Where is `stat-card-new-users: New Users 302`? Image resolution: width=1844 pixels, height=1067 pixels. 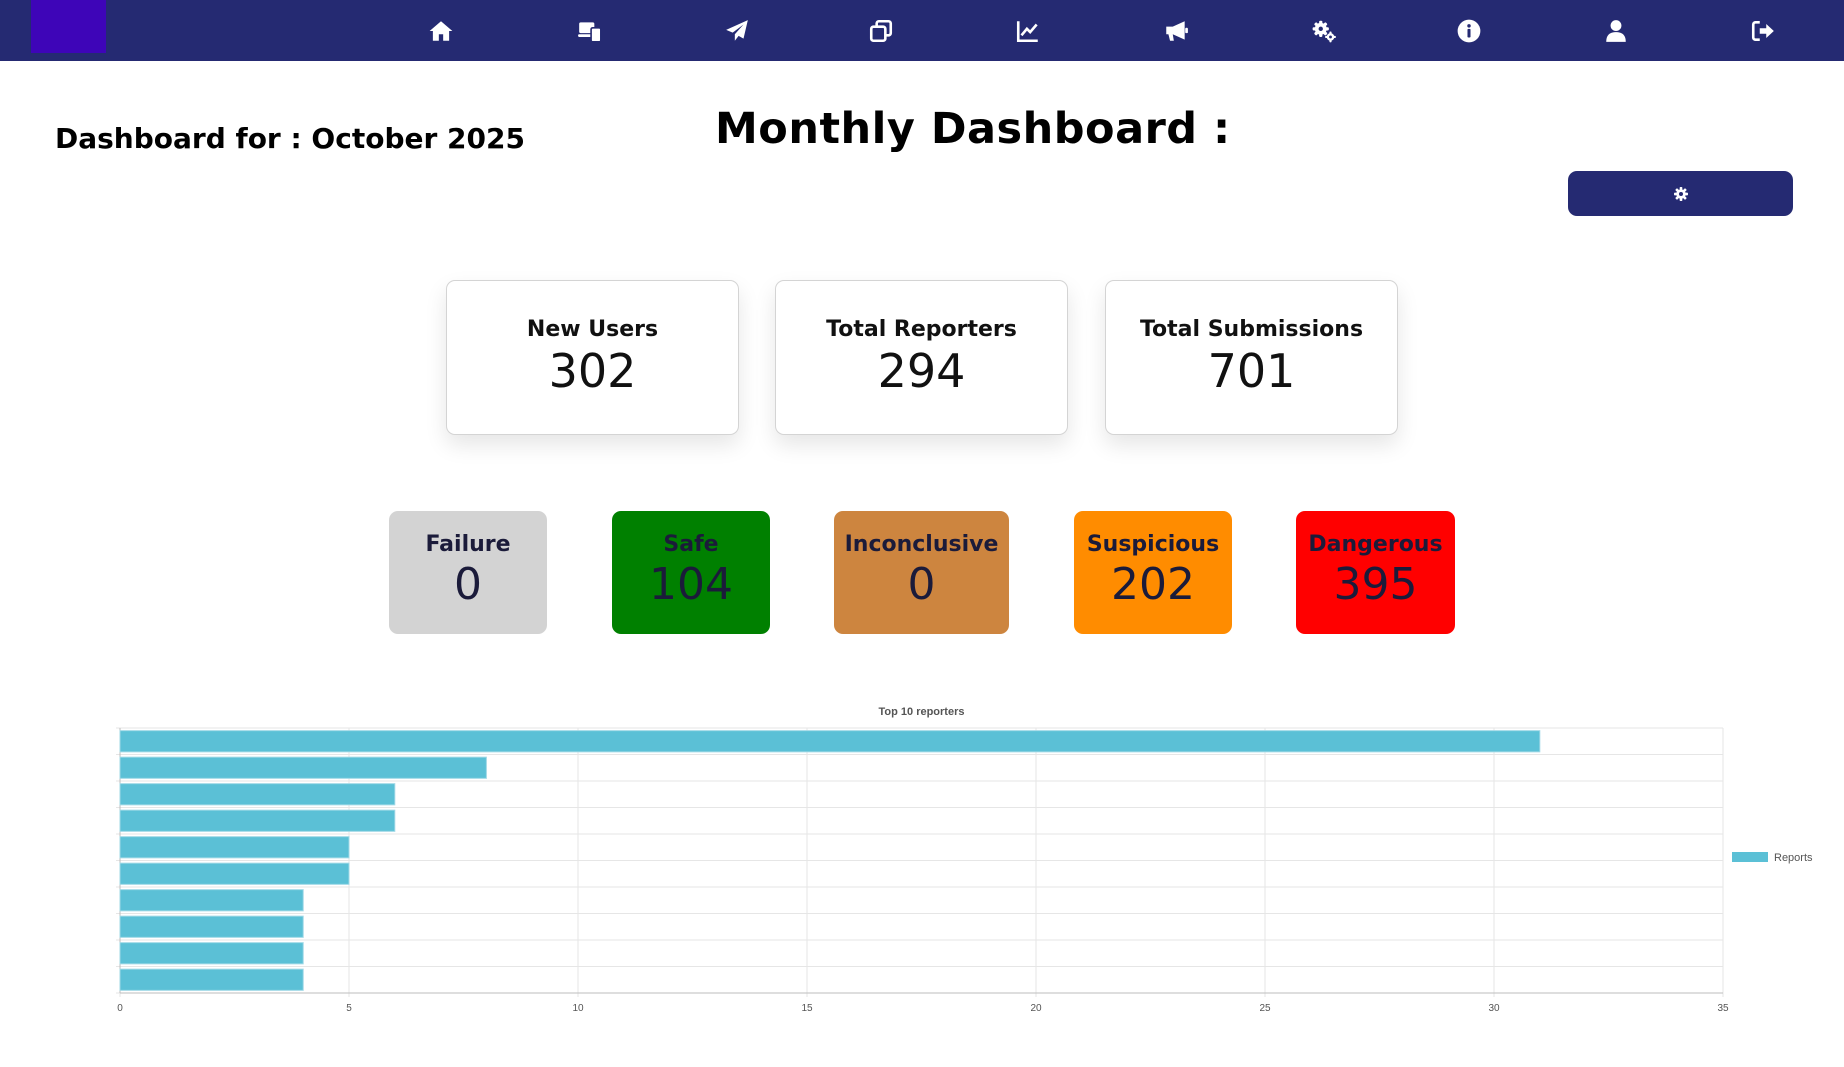
stat-card-new-users: New Users 302 is located at coordinates (592, 357).